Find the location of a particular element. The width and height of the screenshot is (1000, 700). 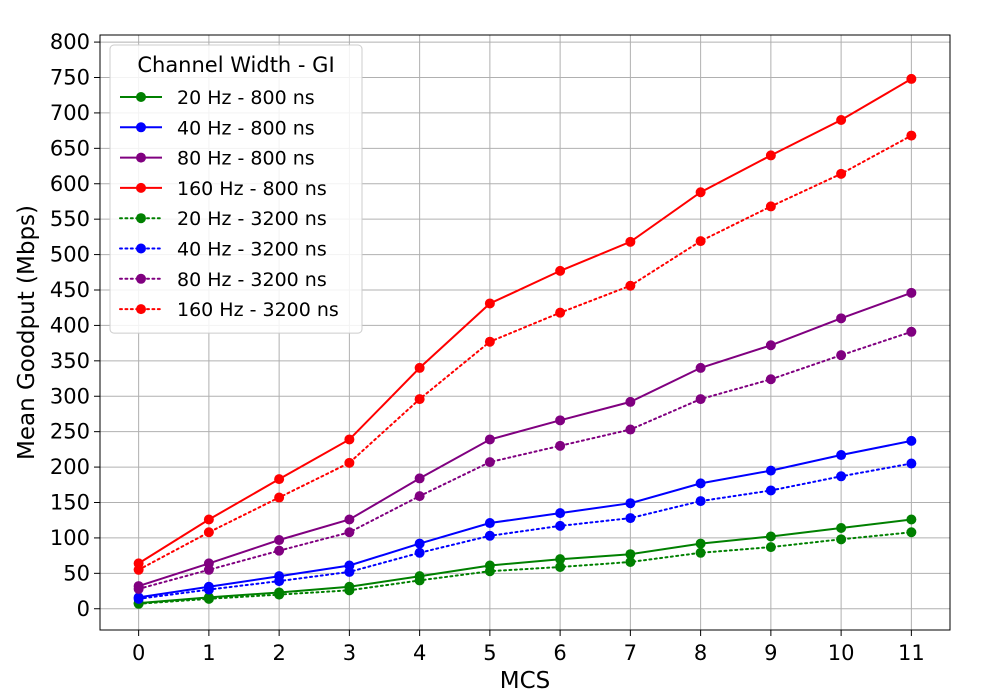

legend-label: 20 Hz - 800 ns is located at coordinates (246, 98).